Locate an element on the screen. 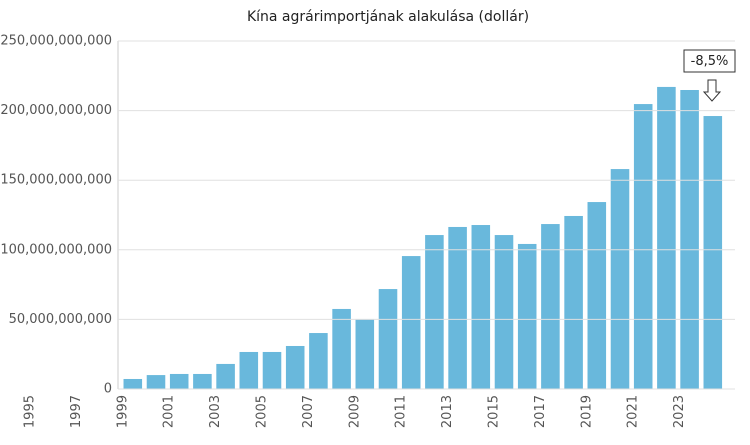 Image resolution: width=750 pixels, height=445 pixels. x-tick-label: 2019 is located at coordinates (586, 411).